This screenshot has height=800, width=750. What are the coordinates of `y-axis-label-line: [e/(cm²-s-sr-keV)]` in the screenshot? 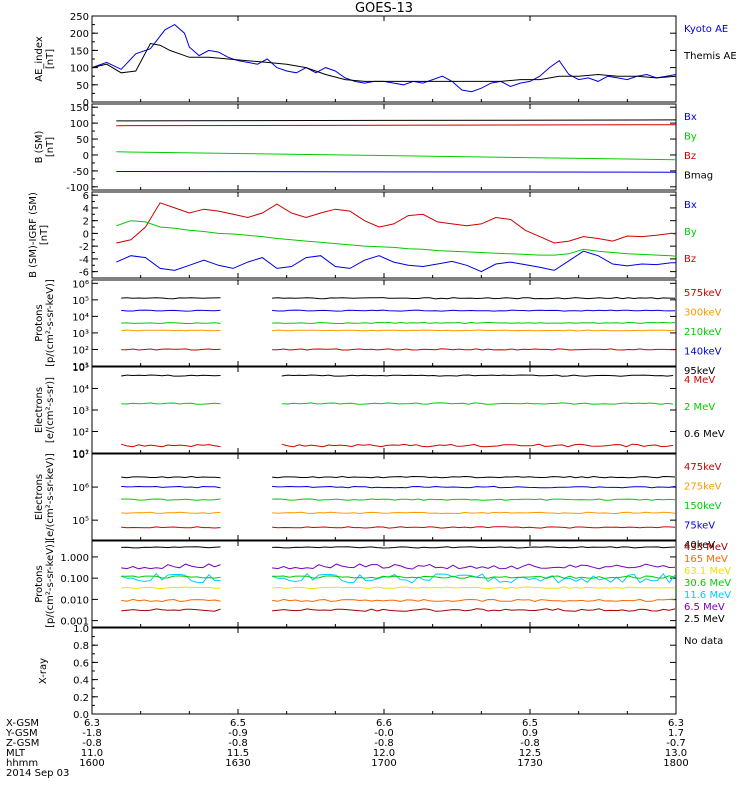 It's located at (50, 497).